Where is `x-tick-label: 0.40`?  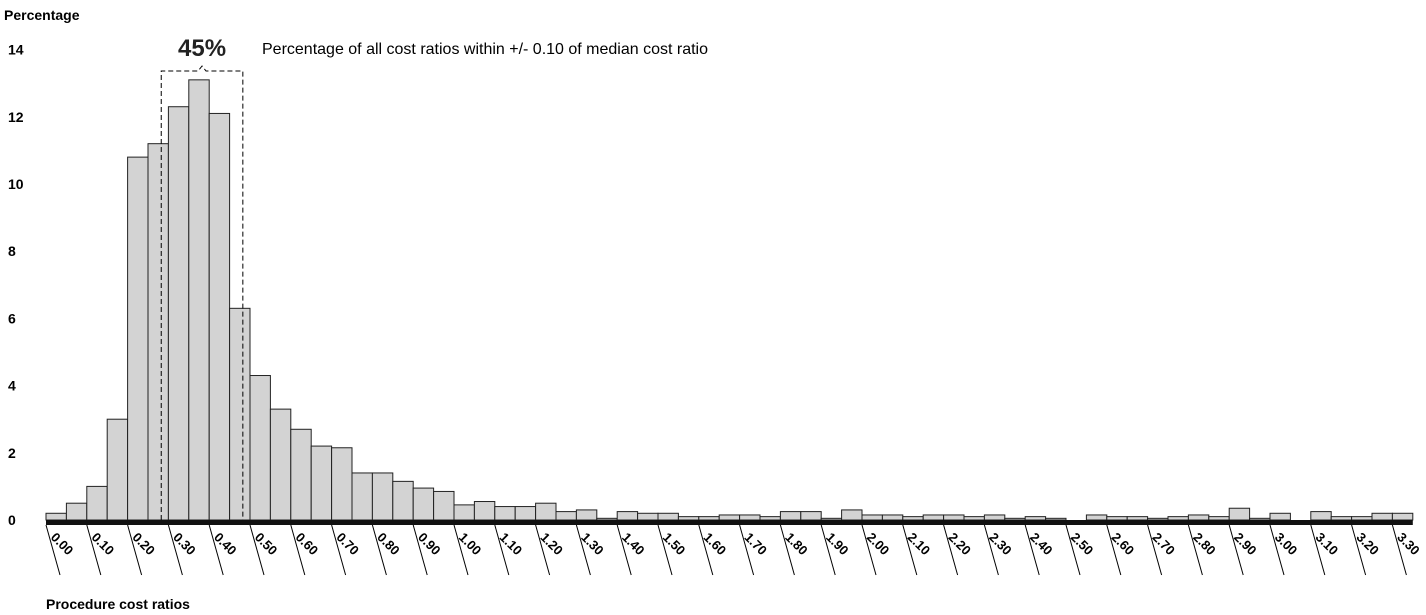
x-tick-label: 0.40 is located at coordinates (225, 544).